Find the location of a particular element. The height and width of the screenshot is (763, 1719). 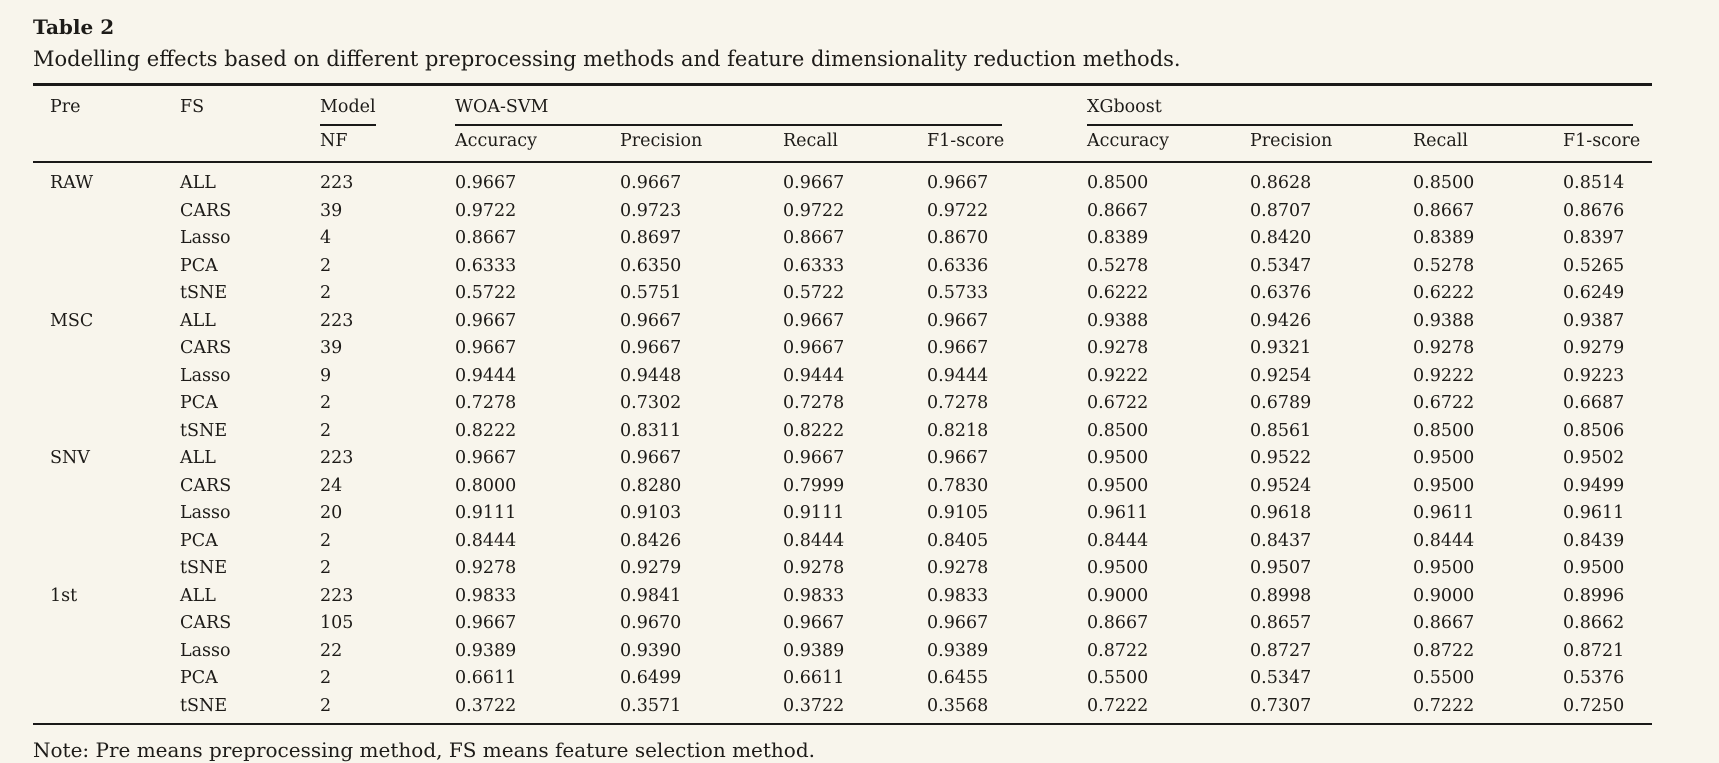

cell-xgb-recall: 0.5278 is located at coordinates (1444, 265).